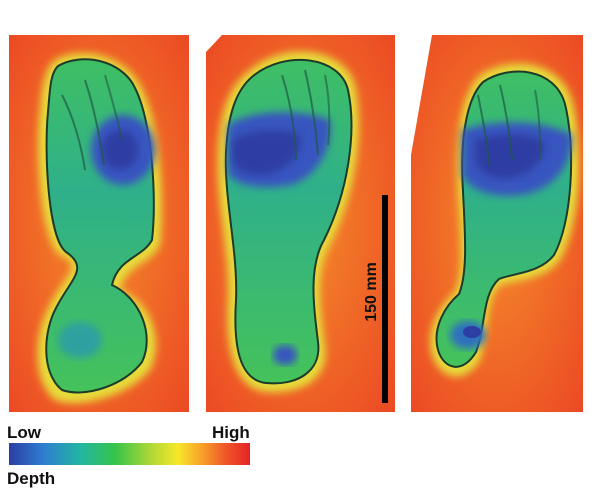 The width and height of the screenshot is (600, 492). I want to click on scale-bar-label: 150 mm, so click(371, 292).